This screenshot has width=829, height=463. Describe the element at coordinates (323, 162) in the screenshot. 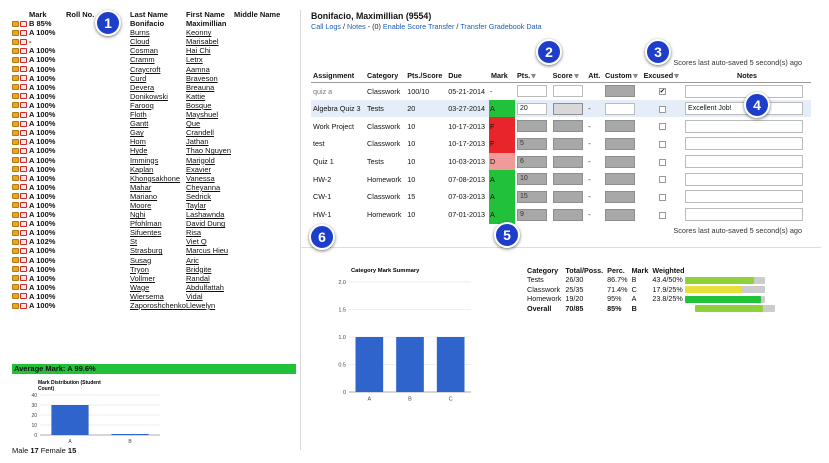

I see `assignment-name: Quiz 1` at that location.